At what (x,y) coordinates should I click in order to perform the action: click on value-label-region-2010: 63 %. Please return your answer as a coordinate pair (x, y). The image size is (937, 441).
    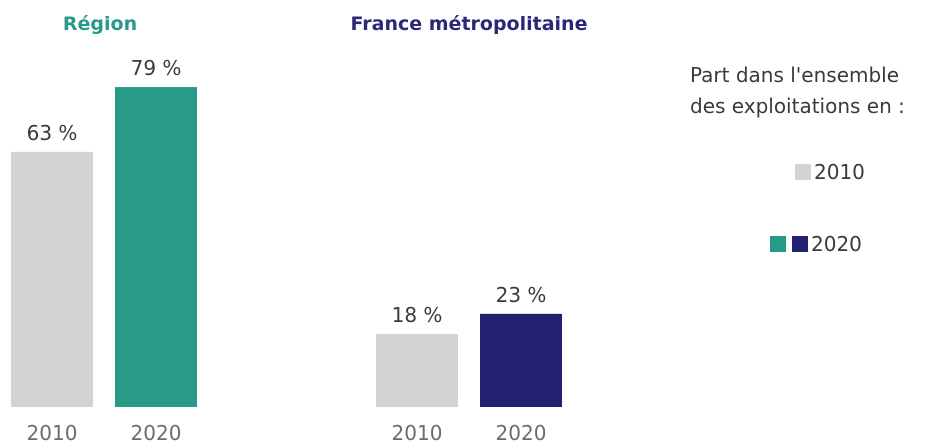
    Looking at the image, I should click on (52, 133).